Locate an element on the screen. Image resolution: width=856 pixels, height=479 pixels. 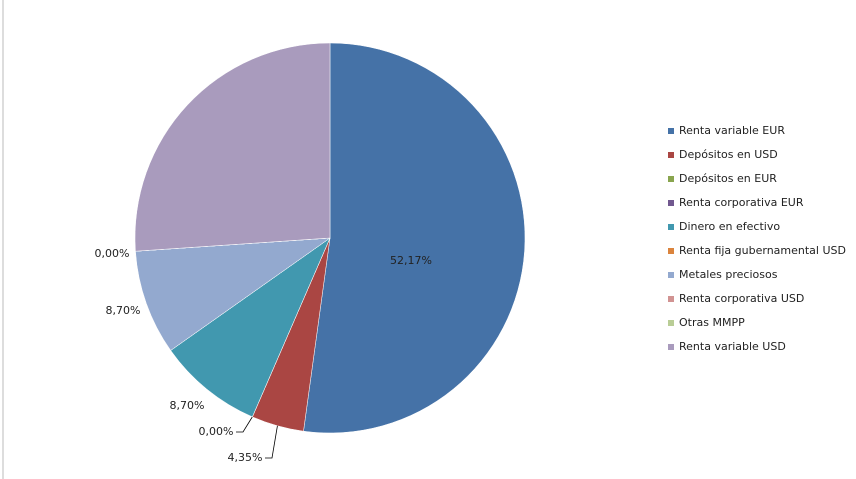
legend-label: Otras MMPP is located at coordinates (712, 322).